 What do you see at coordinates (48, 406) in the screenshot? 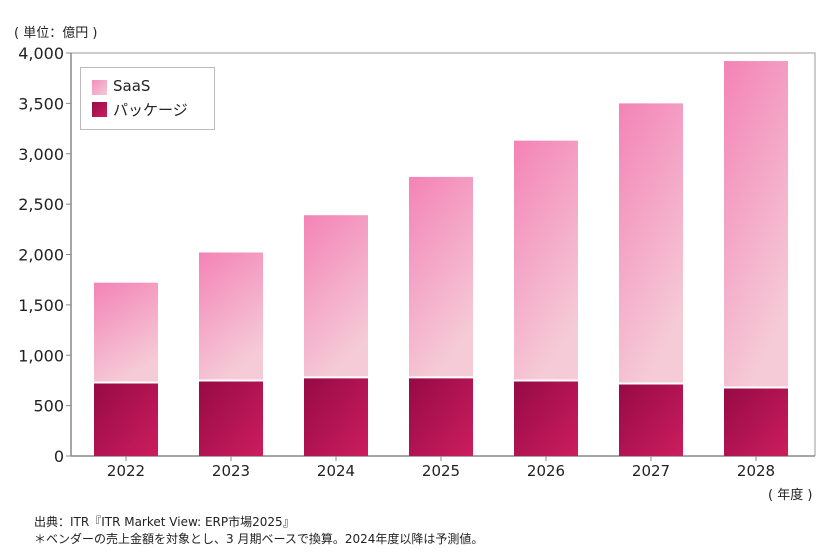
I see `y-tick-label: 500` at bounding box center [48, 406].